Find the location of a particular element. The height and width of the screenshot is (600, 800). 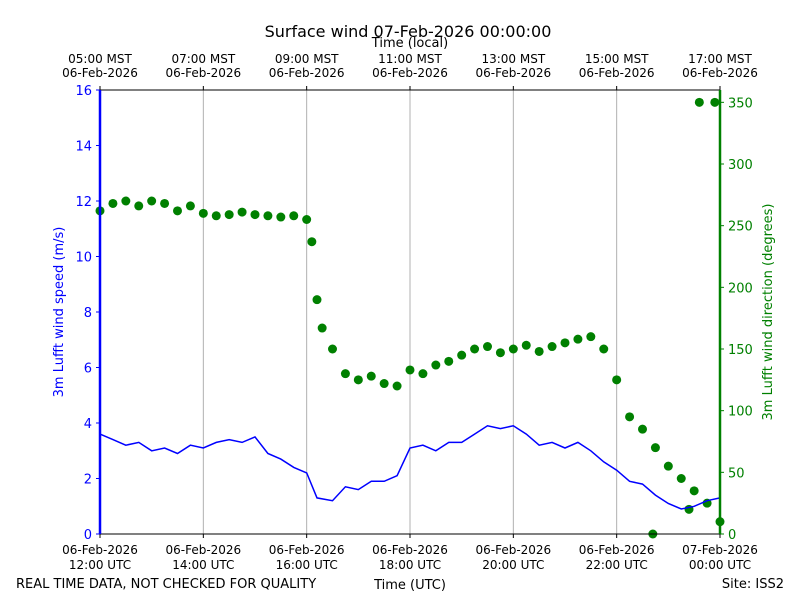

bottom-tick-time: 12:00 UTC is located at coordinates (100, 565).